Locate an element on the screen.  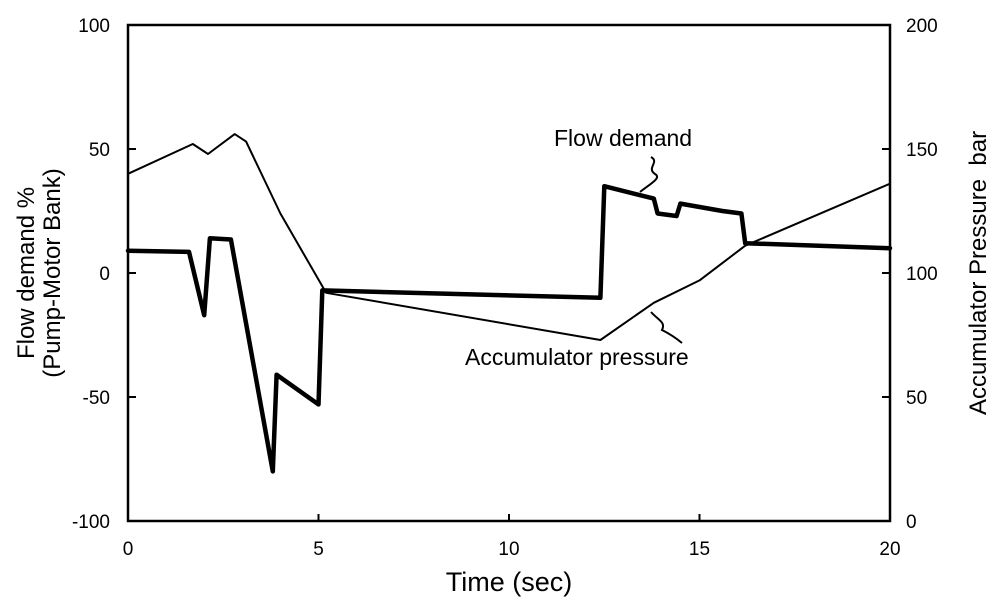
x-axis-ticks: 0 5 10 15 20 is located at coordinates (512, 537).